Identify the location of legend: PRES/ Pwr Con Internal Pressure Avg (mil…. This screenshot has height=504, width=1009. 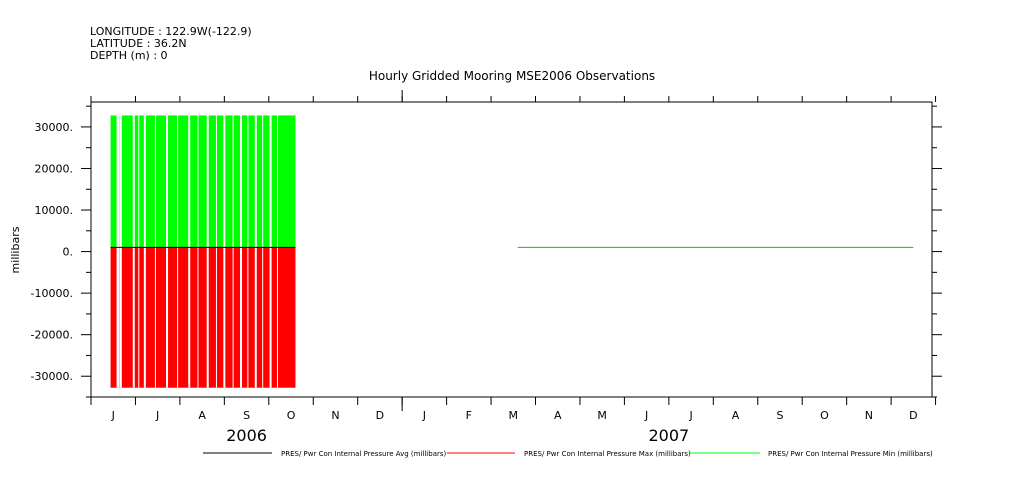
(568, 454).